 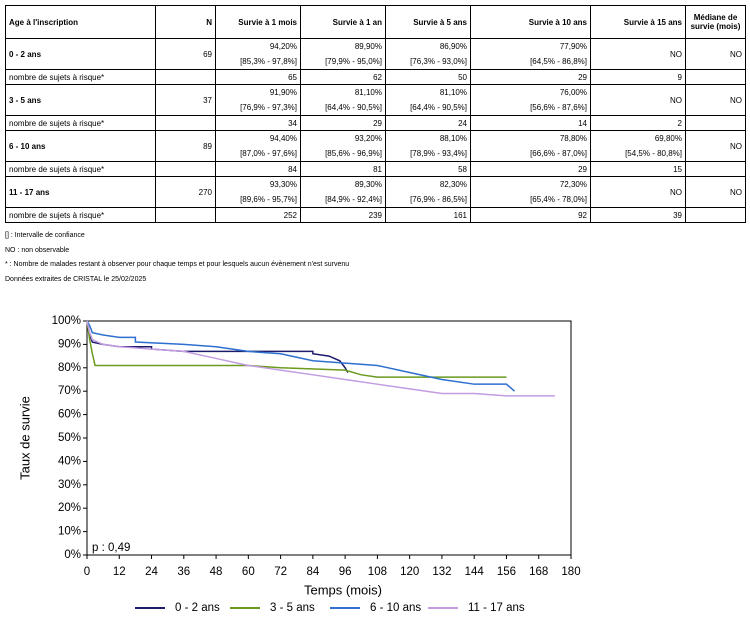 I want to click on x-tick-label: 12, so click(x=119, y=572).